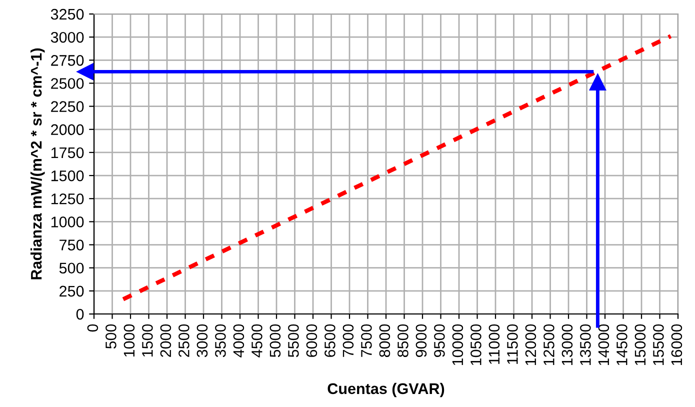 The width and height of the screenshot is (695, 407). What do you see at coordinates (67, 14) in the screenshot?
I see `y-tick-label: 3250` at bounding box center [67, 14].